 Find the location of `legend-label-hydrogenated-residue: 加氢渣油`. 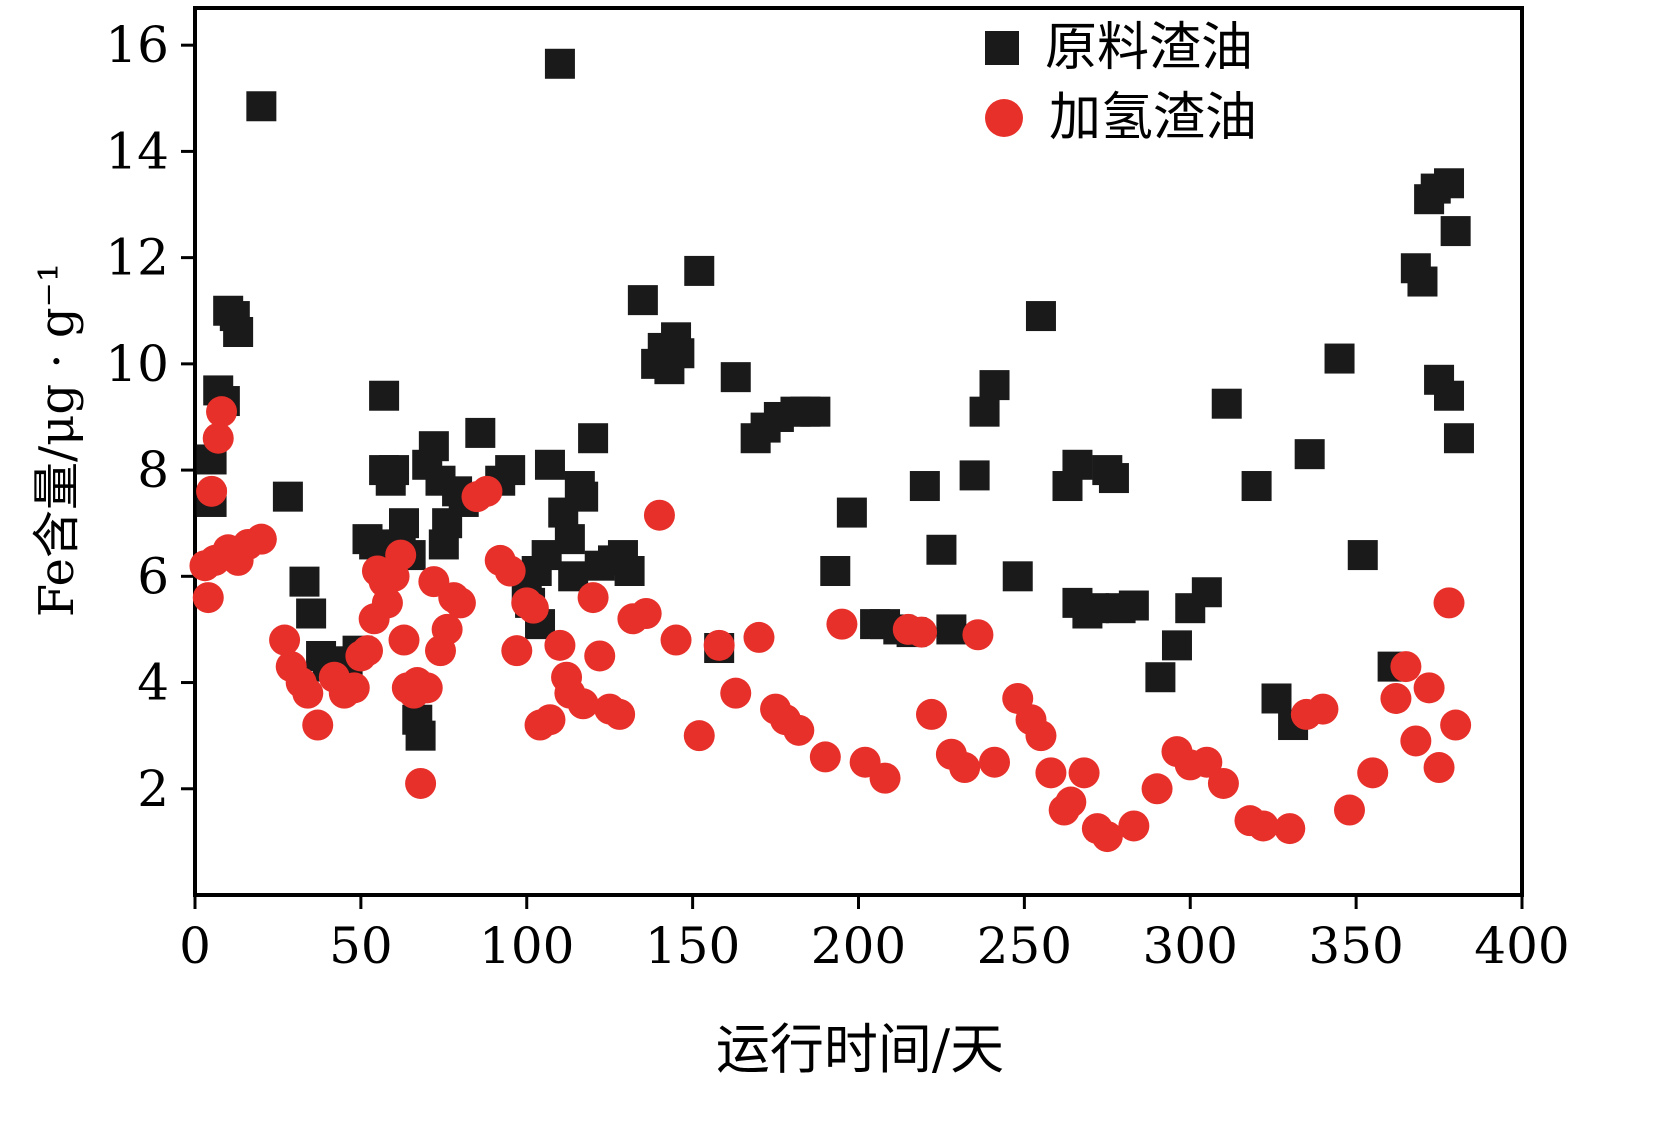

legend-label-hydrogenated-residue: 加氢渣油 is located at coordinates (1153, 118).